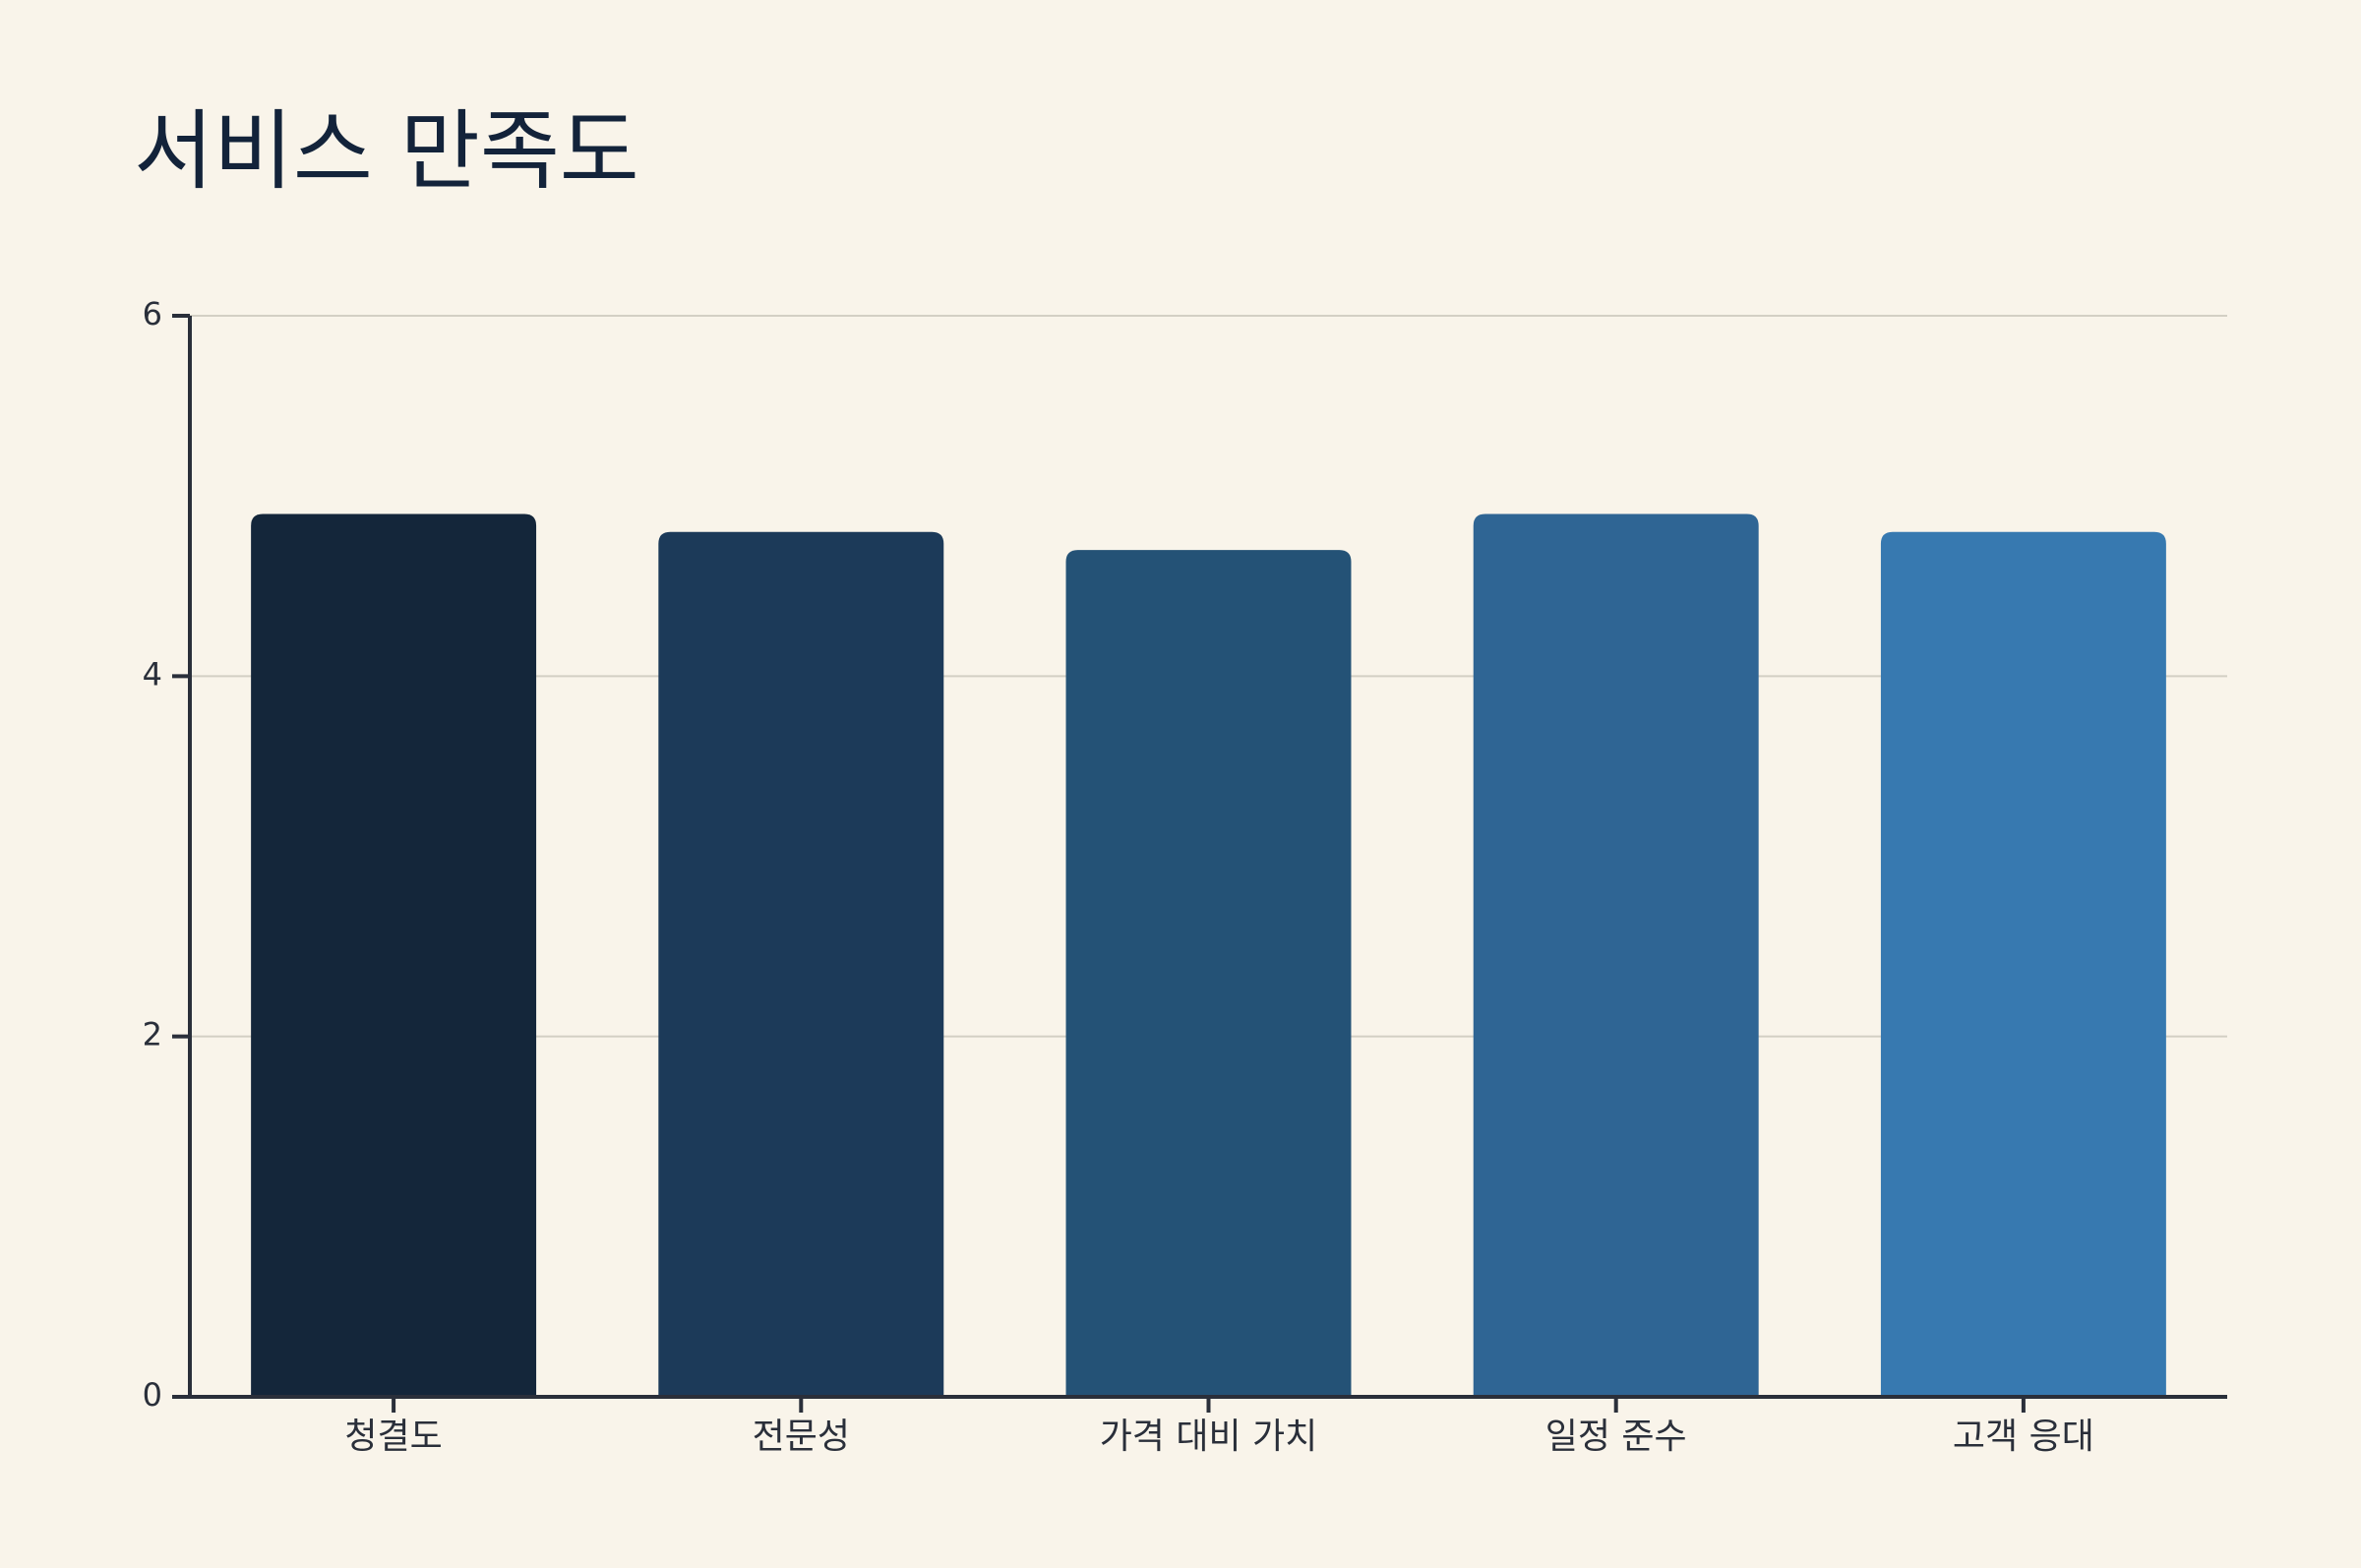  Describe the element at coordinates (802, 1437) in the screenshot. I see `x-tick-label: 전문성` at that location.